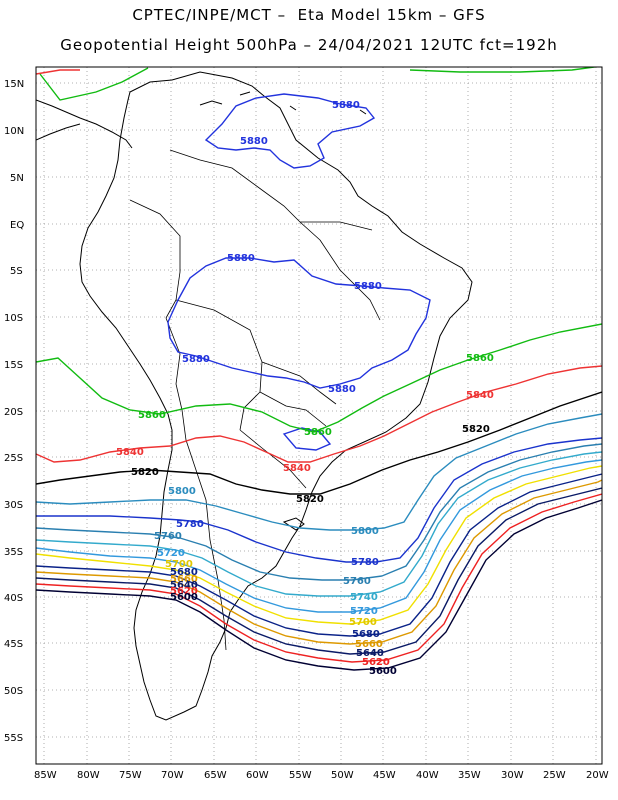 This screenshot has width=618, height=800. What do you see at coordinates (300, 775) in the screenshot?
I see `lon-label: 55W` at bounding box center [300, 775].